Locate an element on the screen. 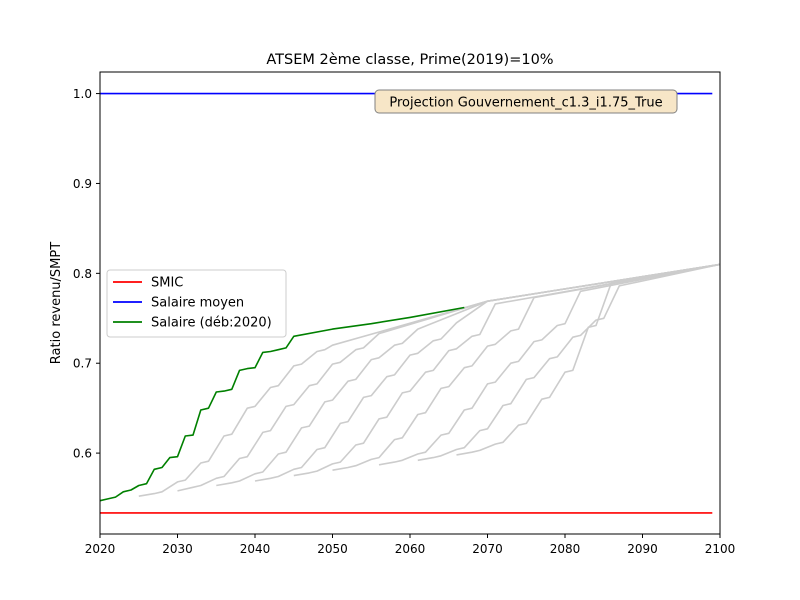 This screenshot has width=800, height=600. legend-frame is located at coordinates (196, 303).